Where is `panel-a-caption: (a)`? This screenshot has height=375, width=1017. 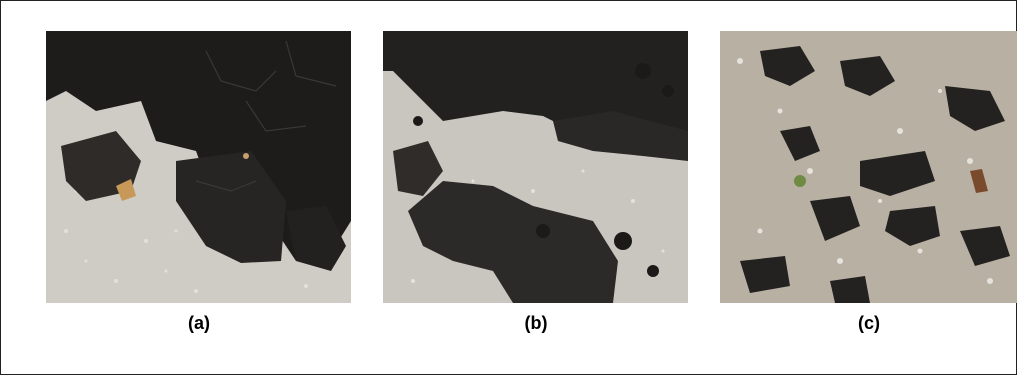
panel-a-caption: (a) is located at coordinates (199, 323).